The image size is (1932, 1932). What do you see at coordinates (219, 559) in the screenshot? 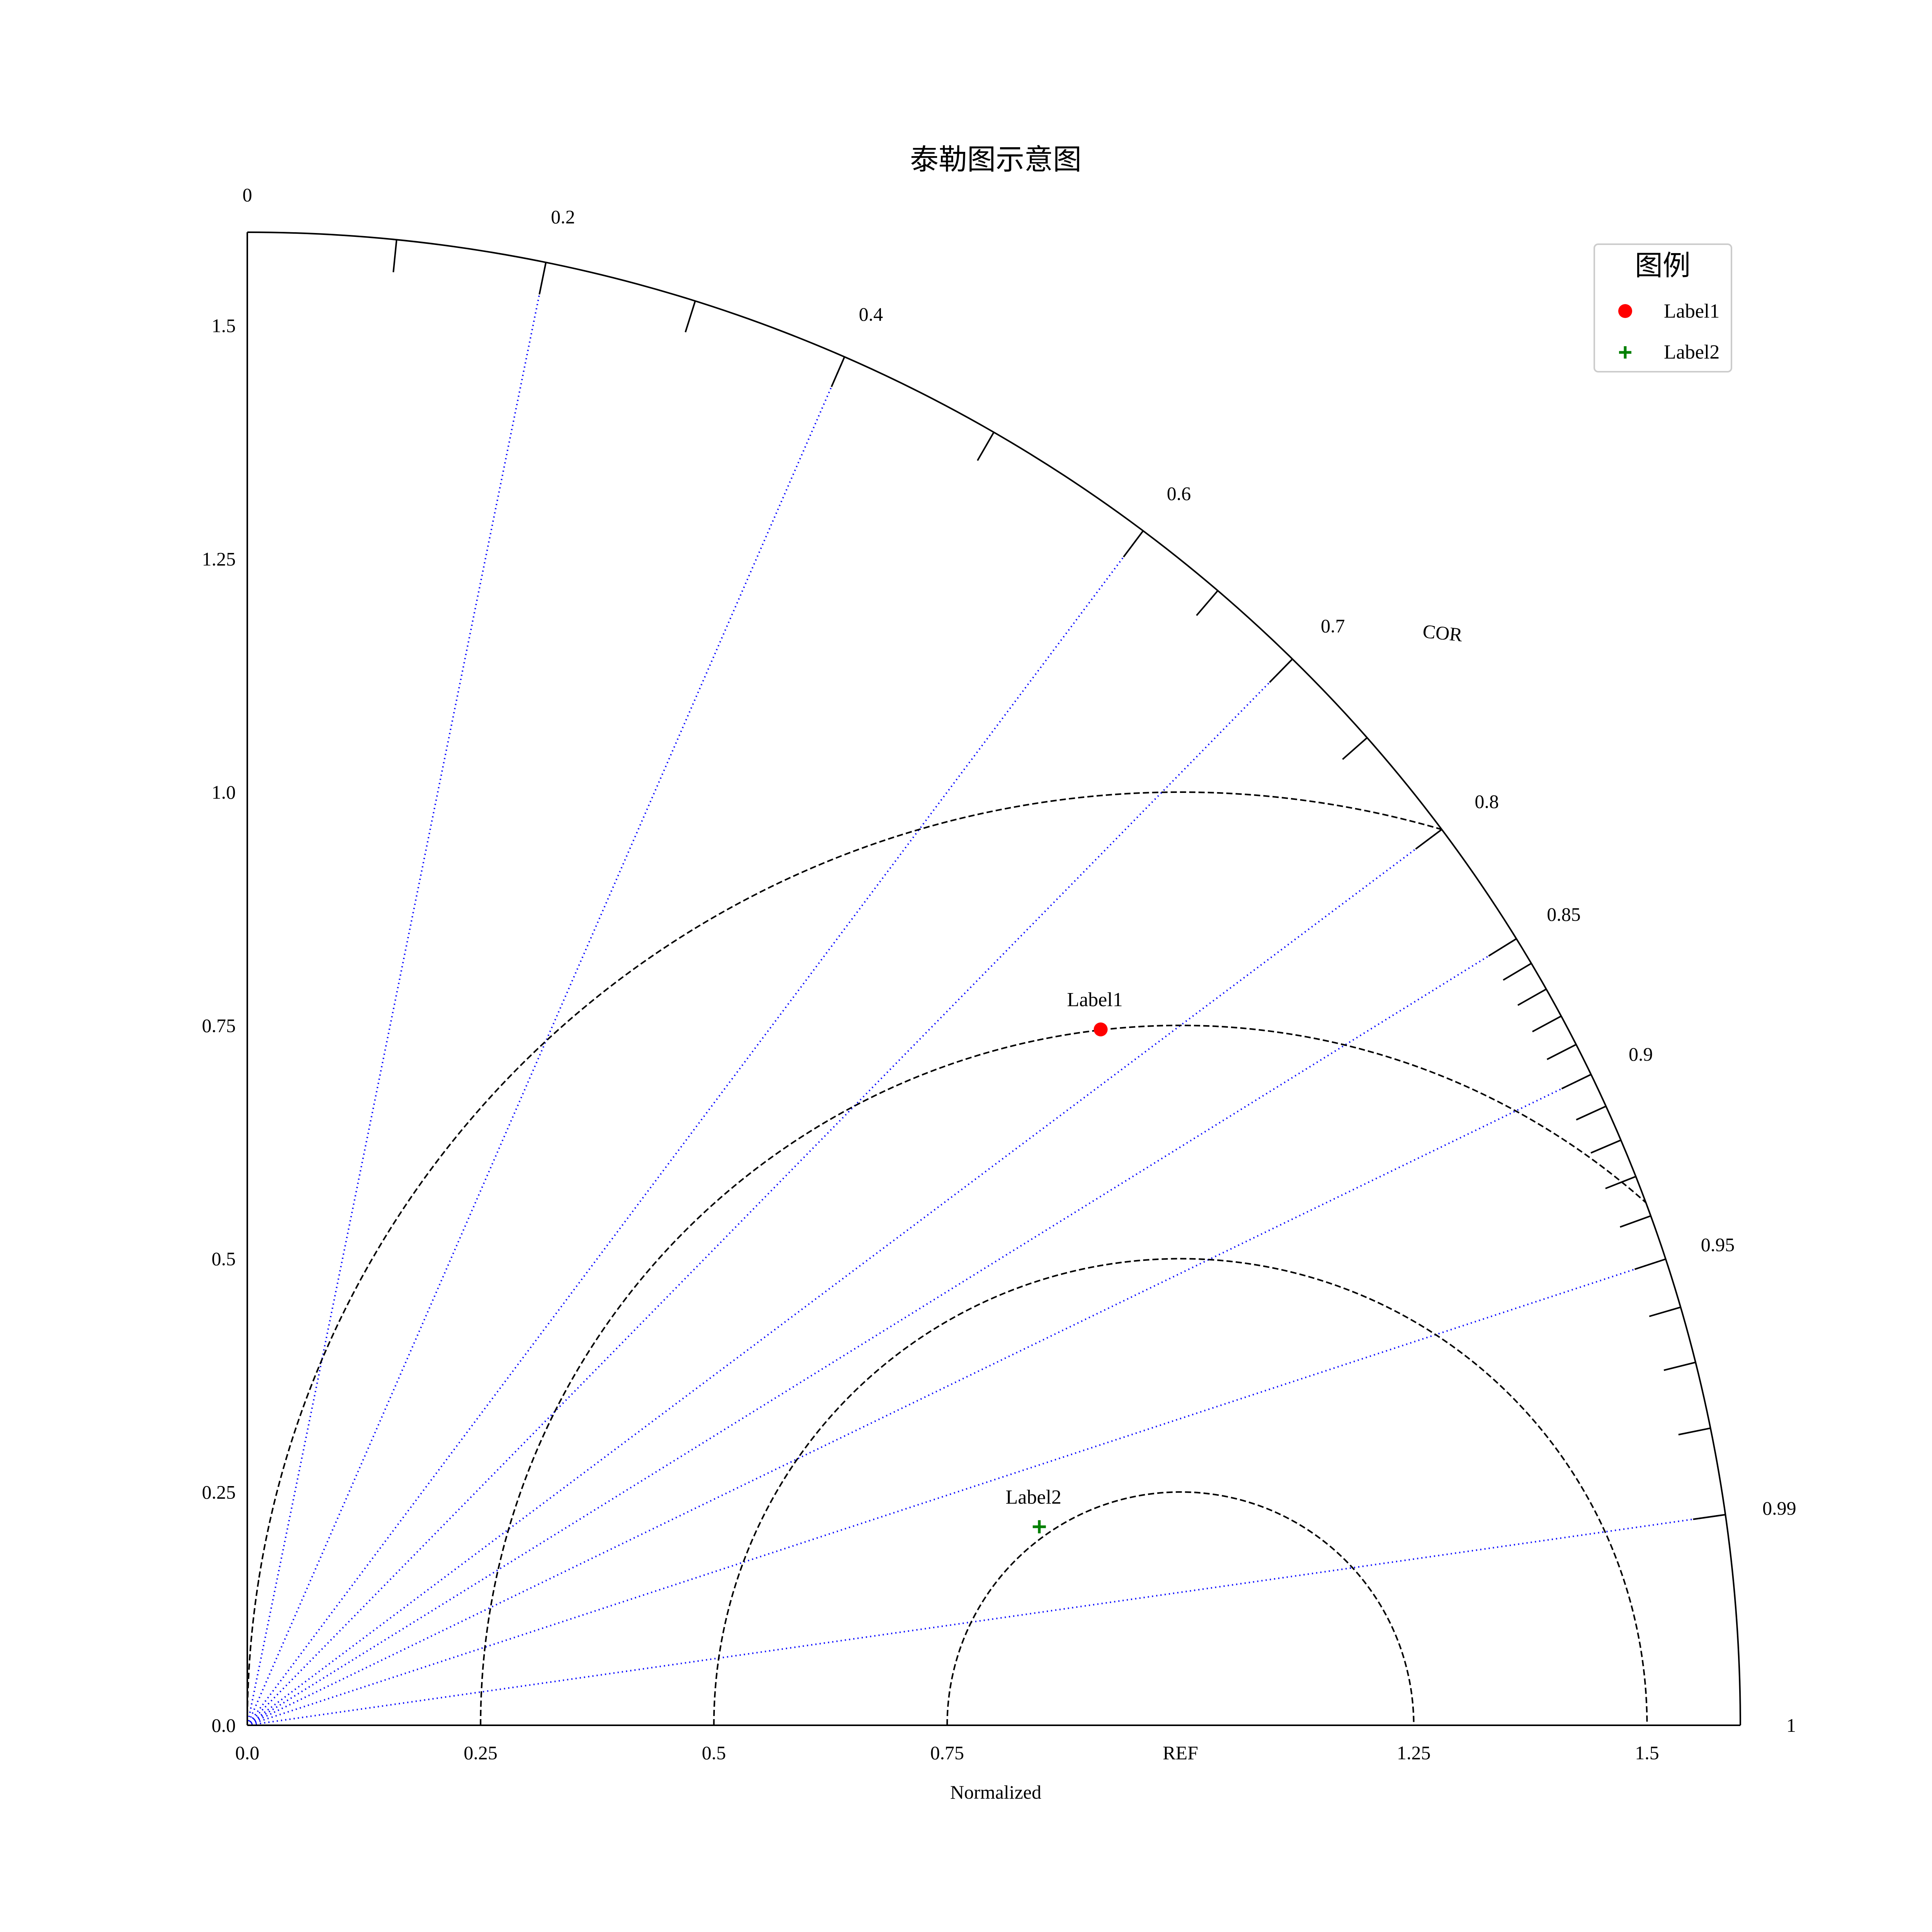
I see `y-tick-label: 1.25` at bounding box center [219, 559].